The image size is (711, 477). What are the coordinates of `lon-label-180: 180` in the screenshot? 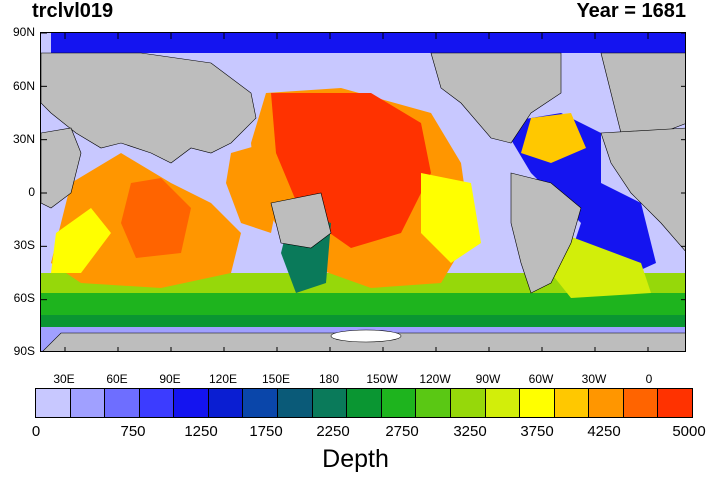 It's located at (329, 379).